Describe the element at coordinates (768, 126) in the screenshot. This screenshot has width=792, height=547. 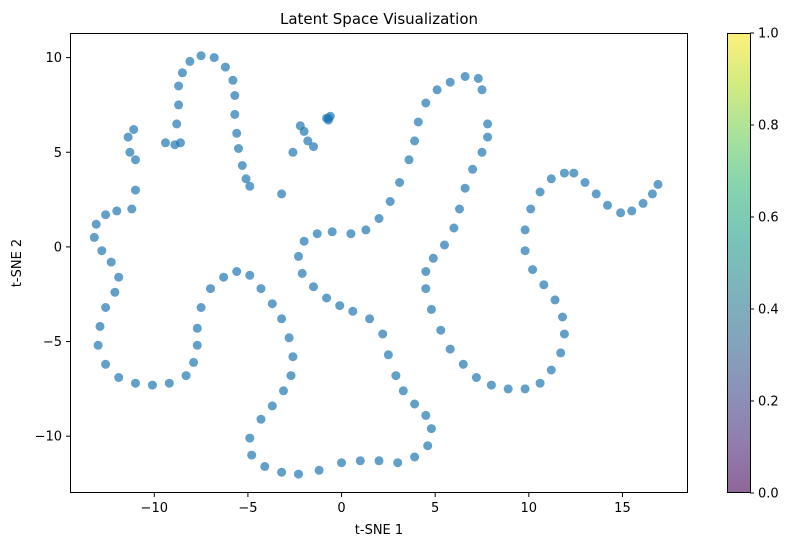
I see `colorbar-tick-label: 0.8` at that location.